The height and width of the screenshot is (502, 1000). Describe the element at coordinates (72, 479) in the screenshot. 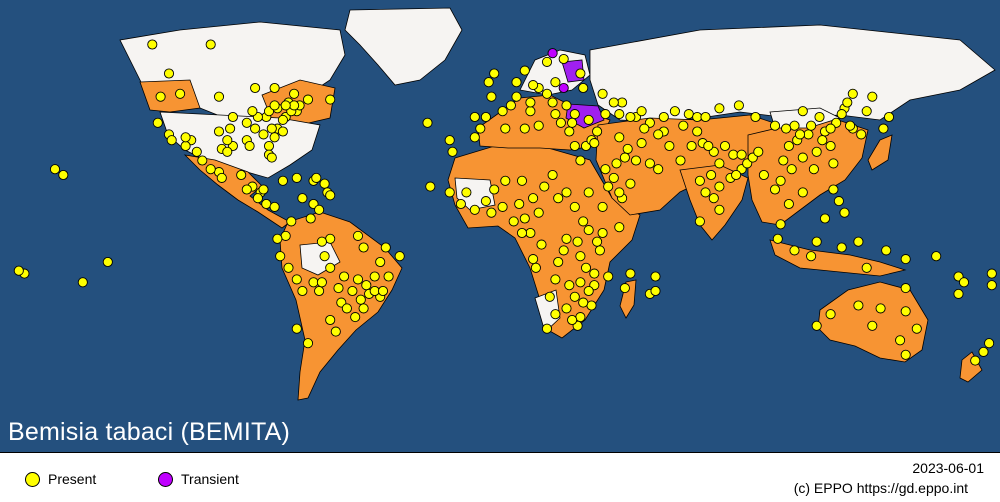

I see `legend-label-present: Present` at that location.